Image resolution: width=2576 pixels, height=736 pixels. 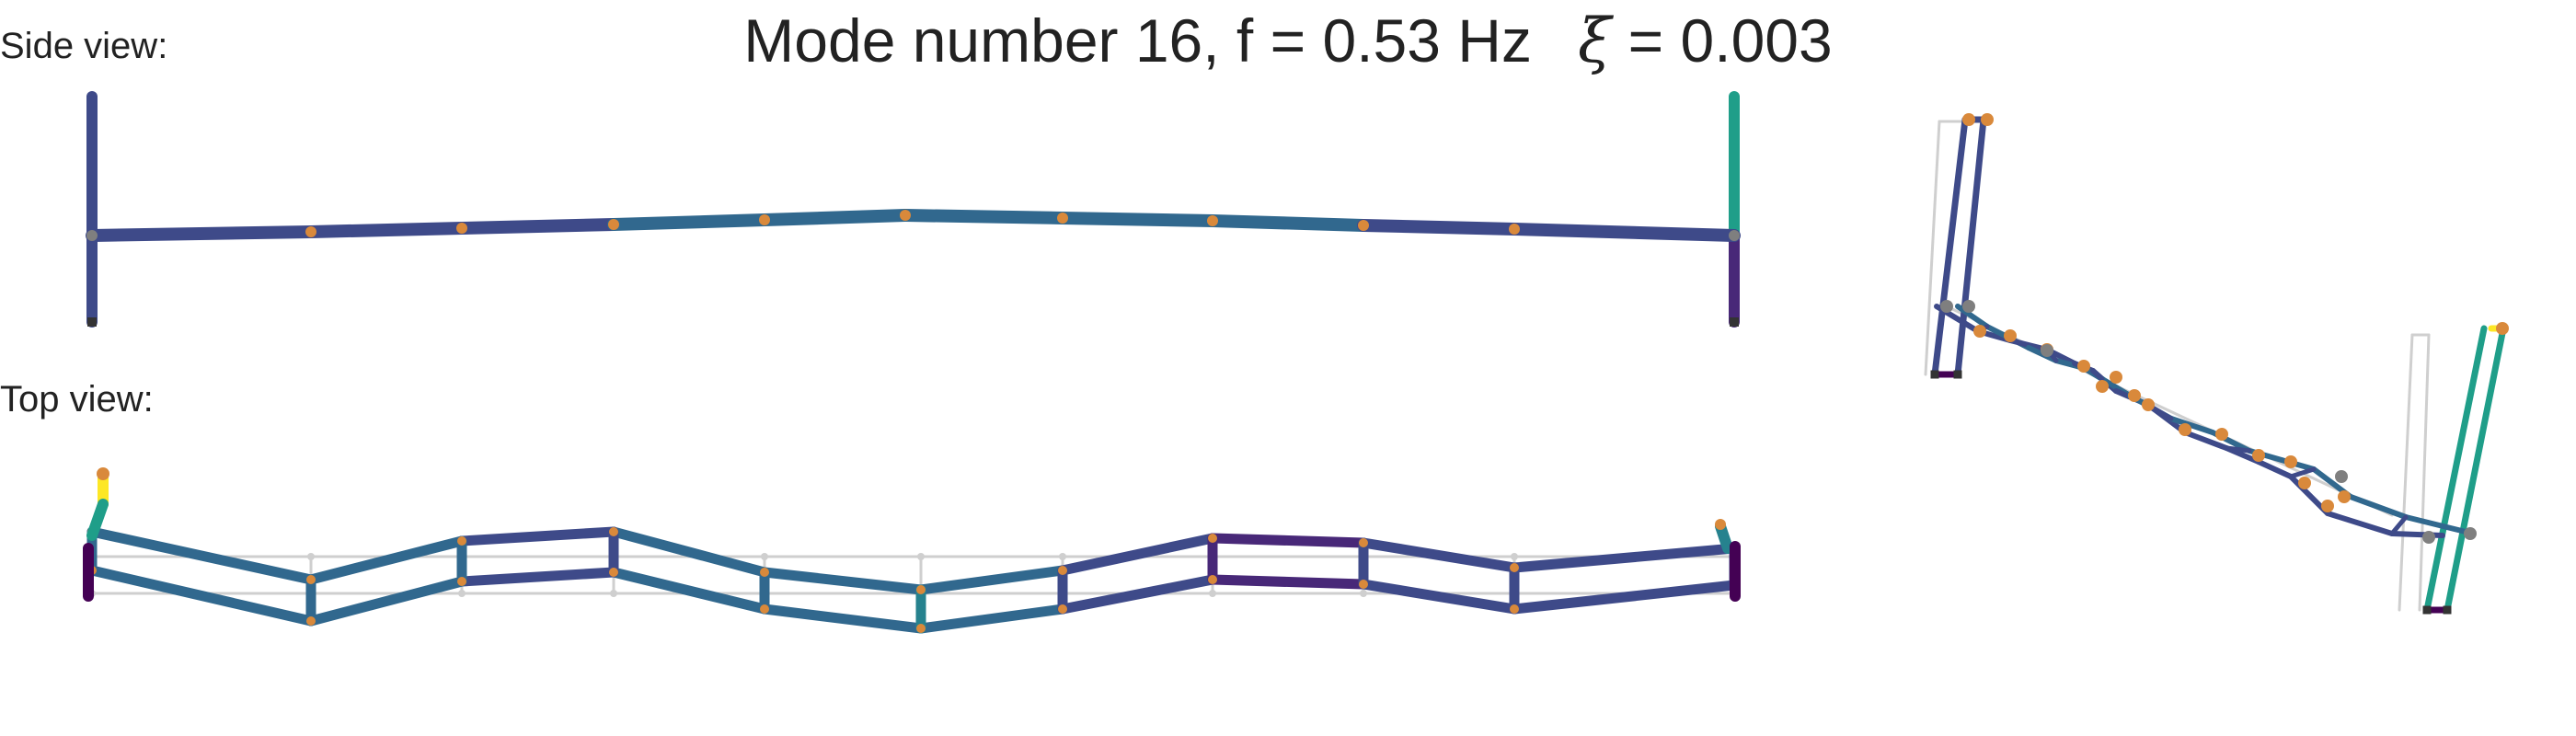 What do you see at coordinates (2427, 610) in the screenshot?
I see `iso-right-support-a` at bounding box center [2427, 610].